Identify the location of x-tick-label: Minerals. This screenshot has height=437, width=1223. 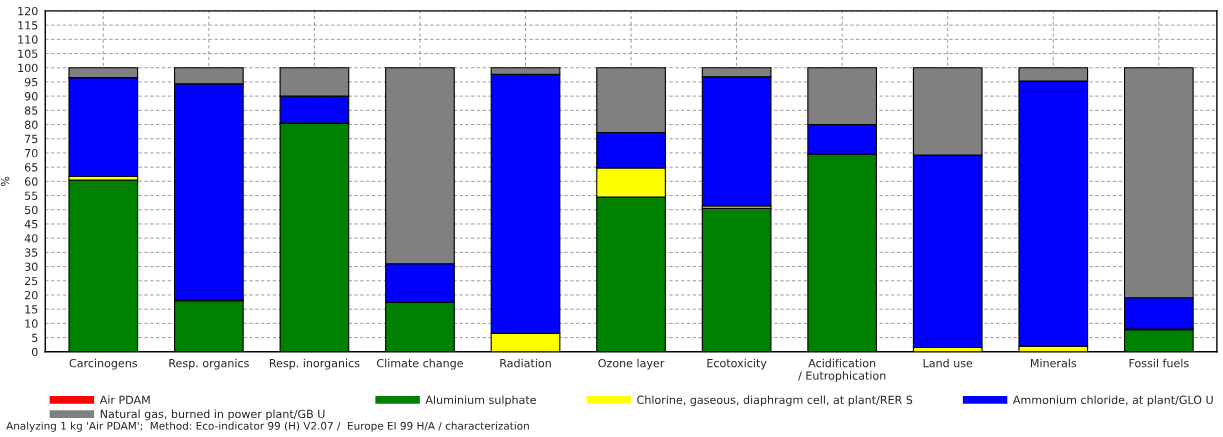
(1053, 363).